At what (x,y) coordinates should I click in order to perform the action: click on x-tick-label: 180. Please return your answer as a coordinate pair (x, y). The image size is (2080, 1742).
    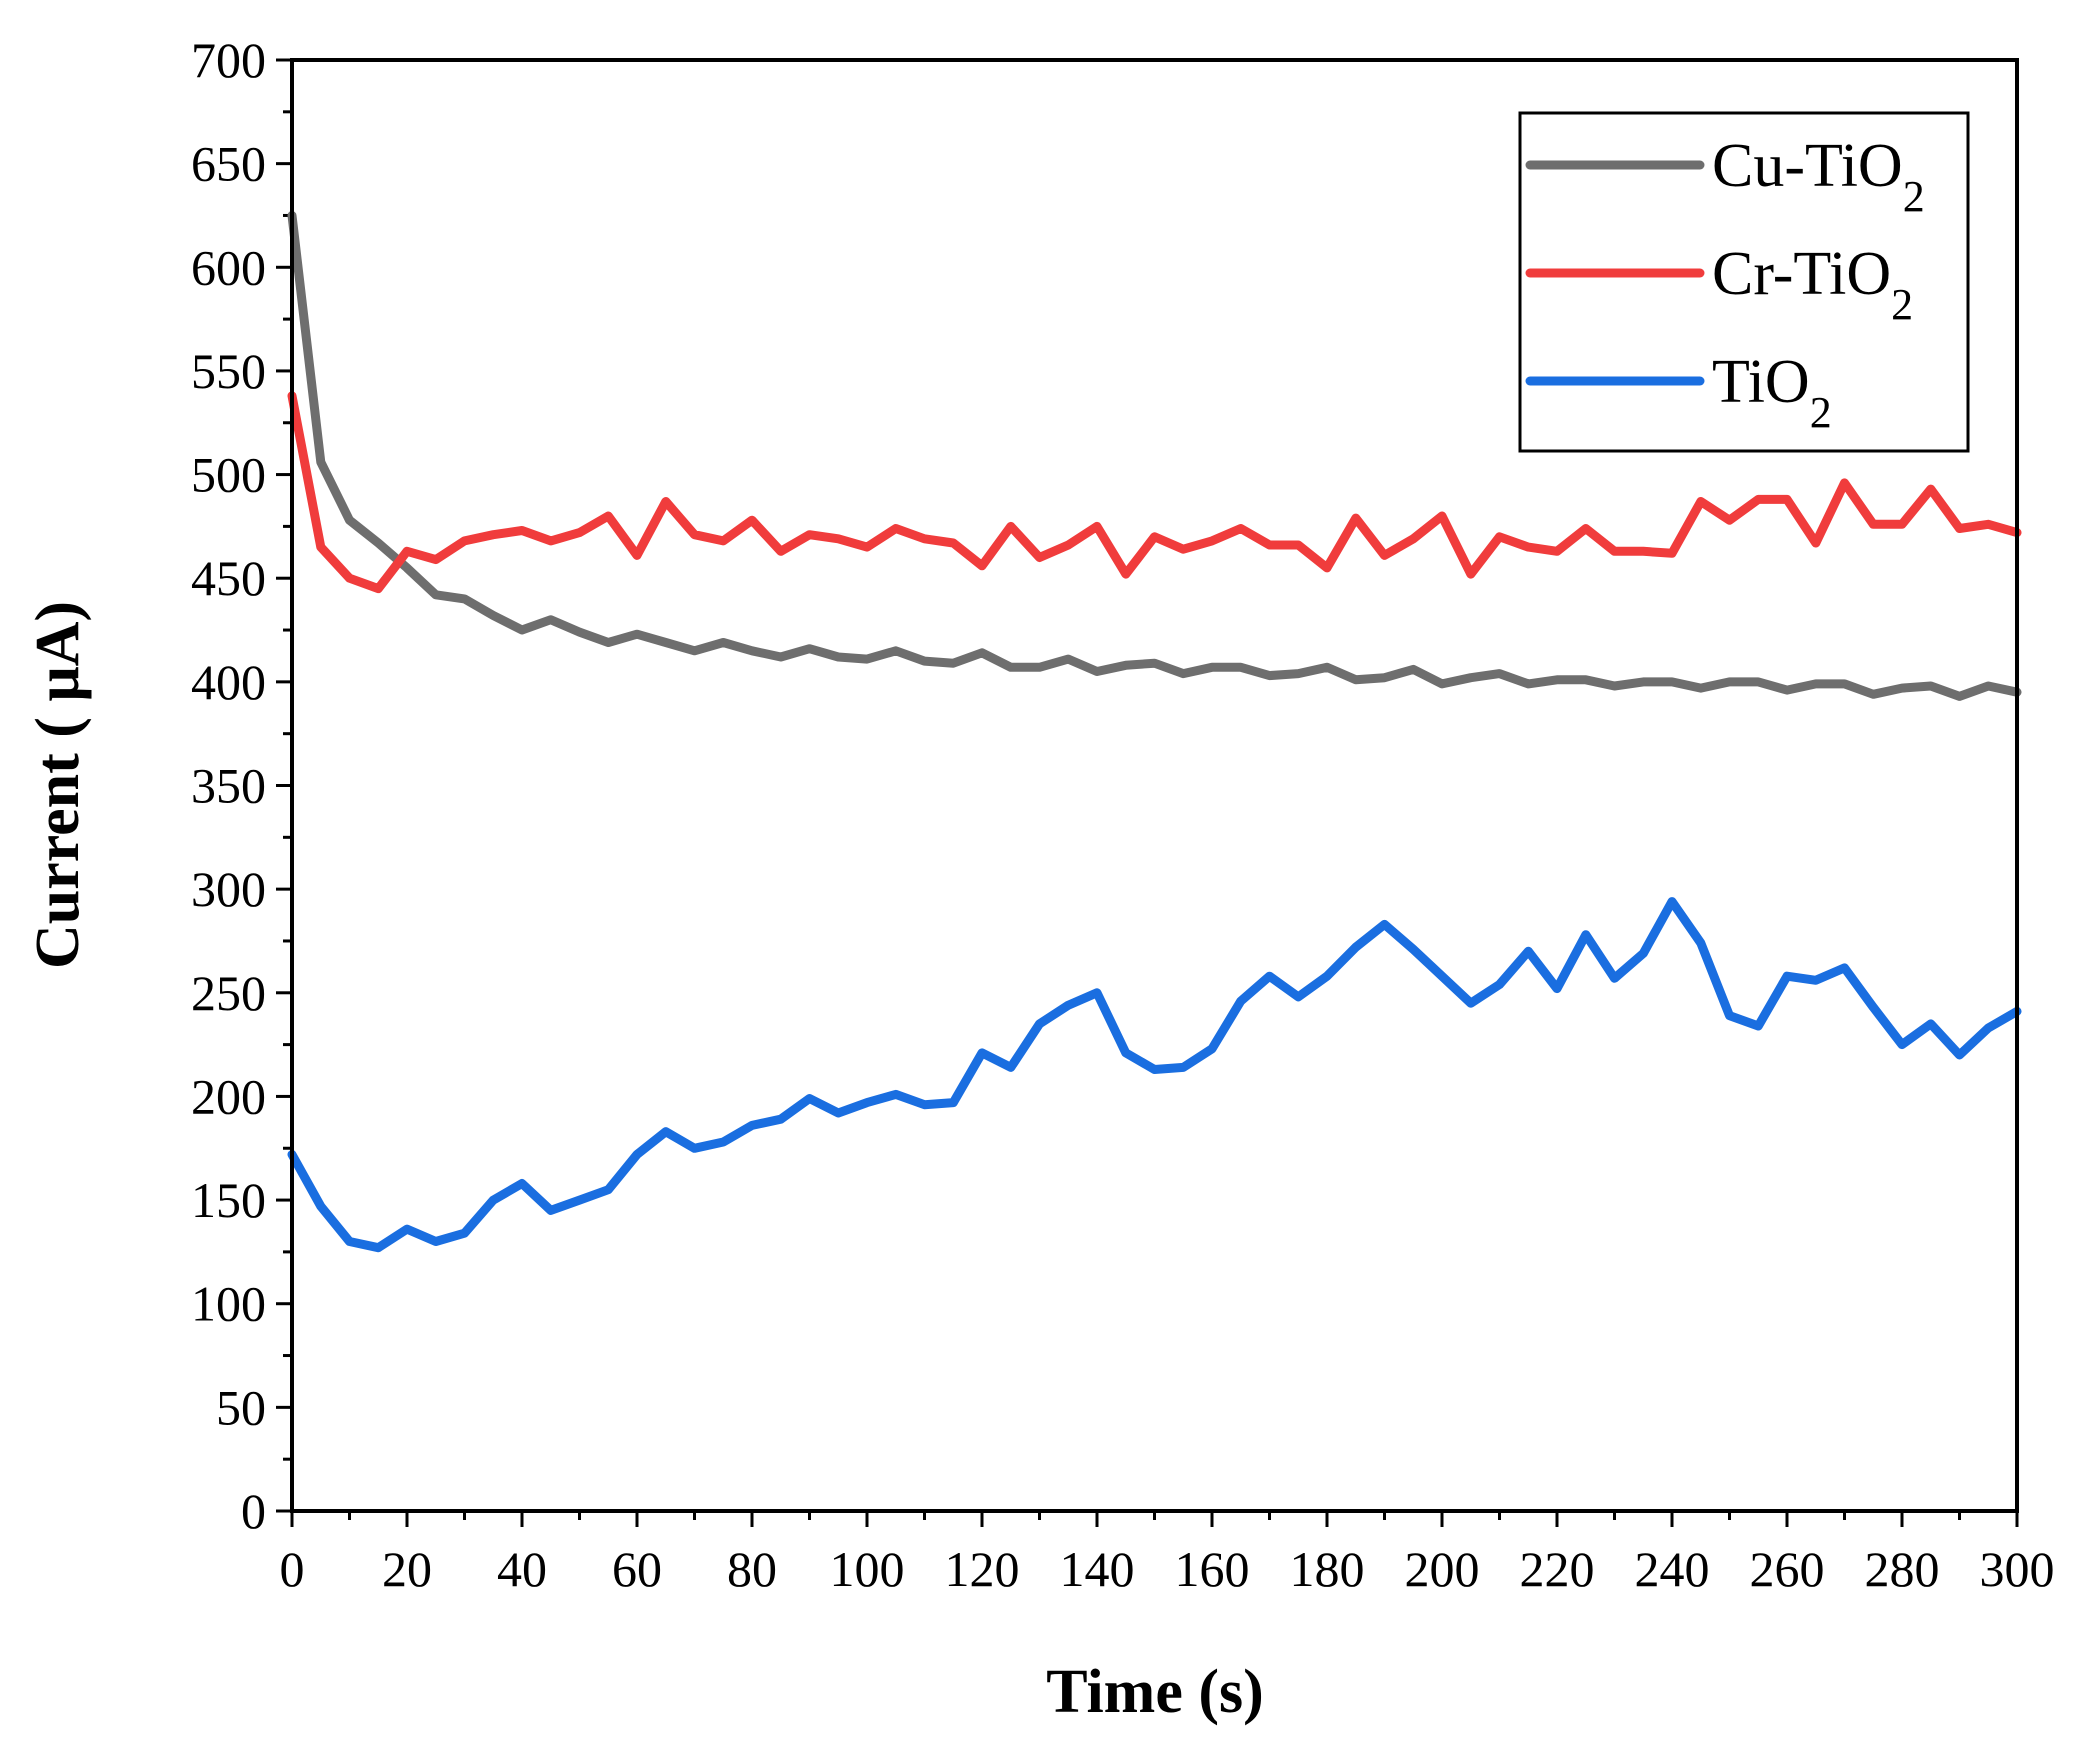
    Looking at the image, I should click on (1327, 1569).